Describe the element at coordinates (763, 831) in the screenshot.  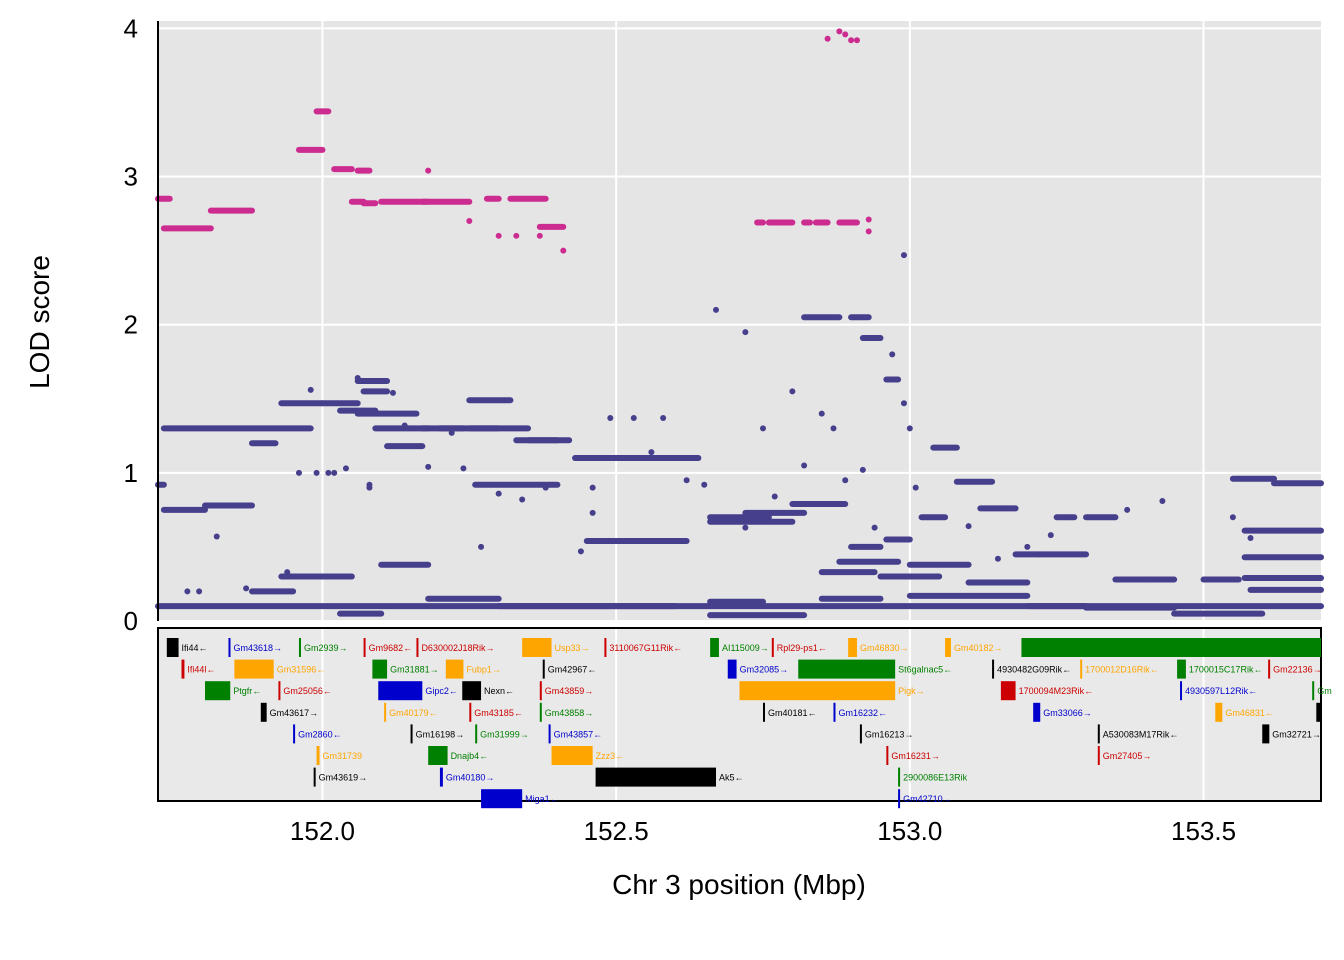
I see `x-tick-labels: 152.0 152.5 153.0 153.5` at that location.